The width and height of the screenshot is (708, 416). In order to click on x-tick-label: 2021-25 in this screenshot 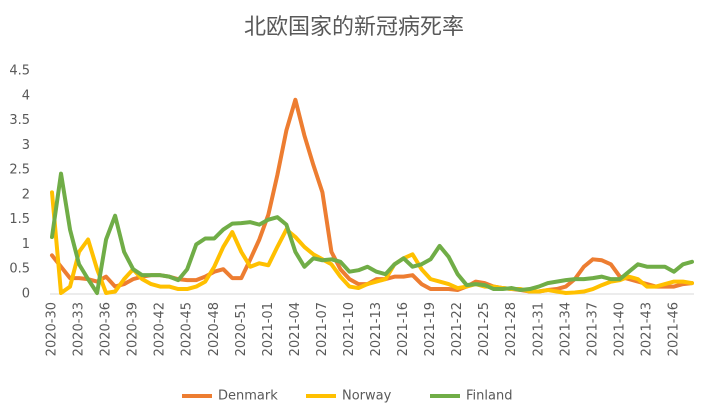, I will do `click(484, 329)`.